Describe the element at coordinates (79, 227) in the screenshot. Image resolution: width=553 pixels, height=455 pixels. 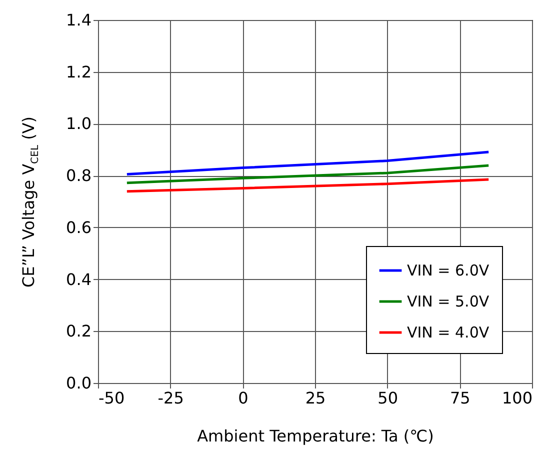
I see `y-tick-label: 0.6` at that location.